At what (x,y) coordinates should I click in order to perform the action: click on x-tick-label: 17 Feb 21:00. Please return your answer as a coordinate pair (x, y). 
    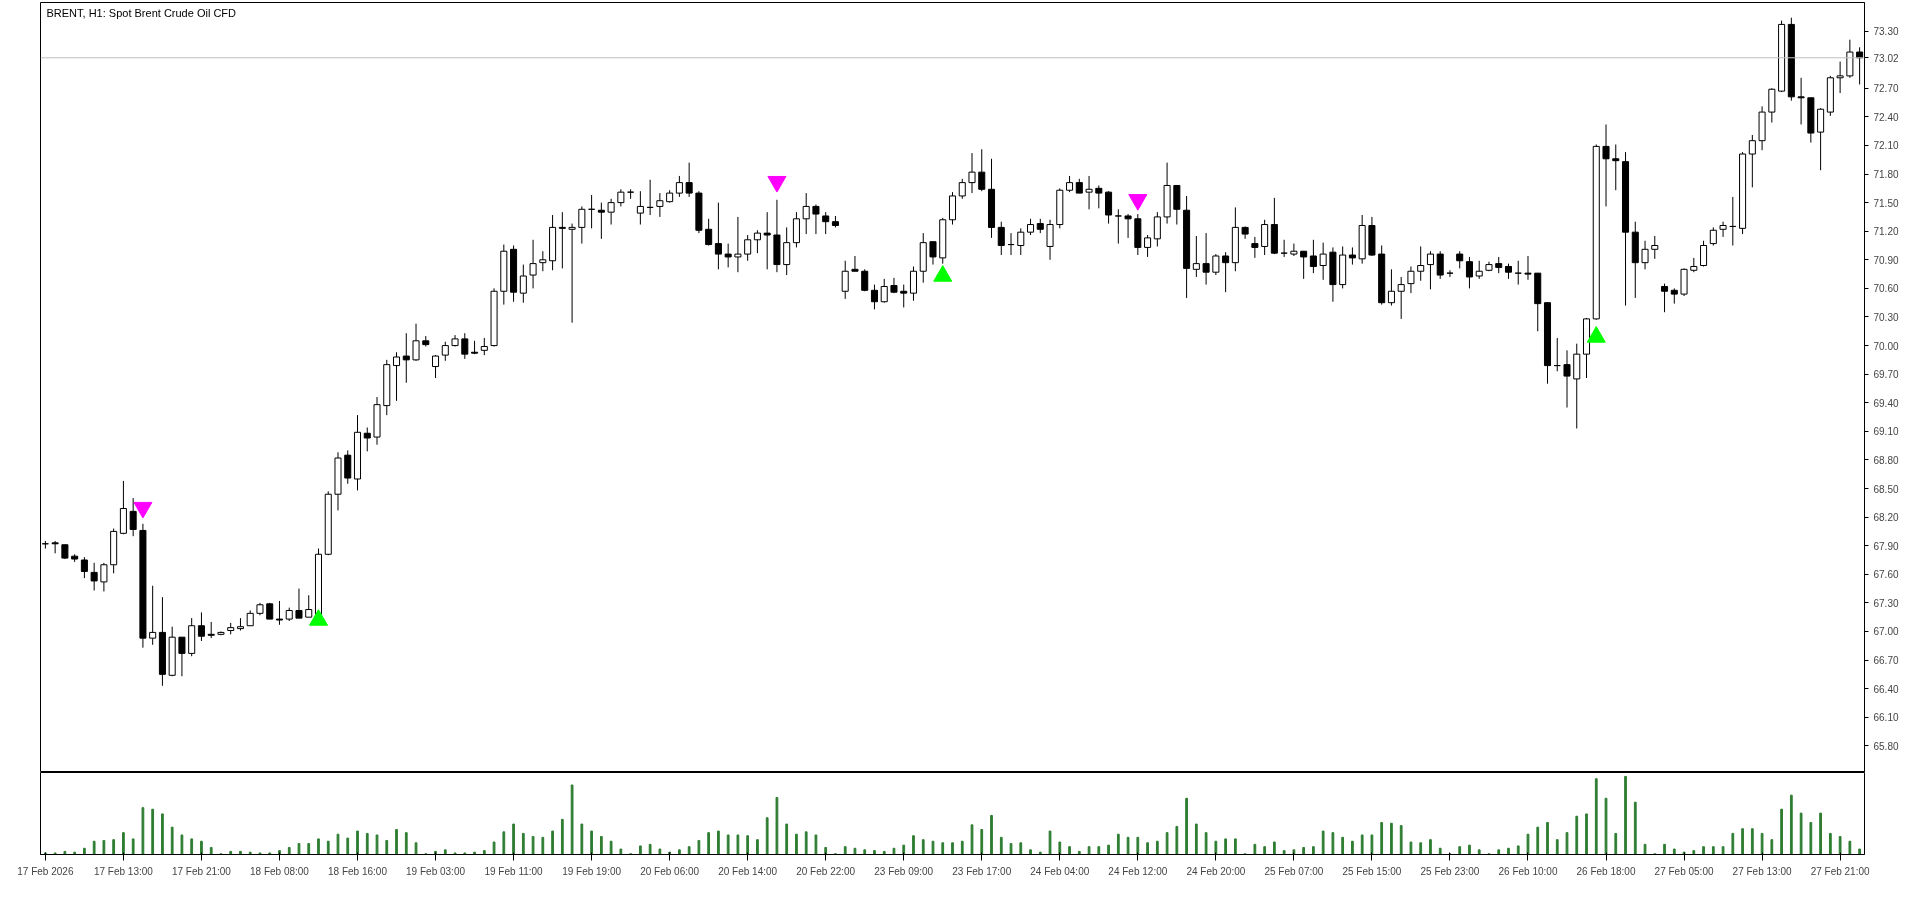
    Looking at the image, I should click on (201, 871).